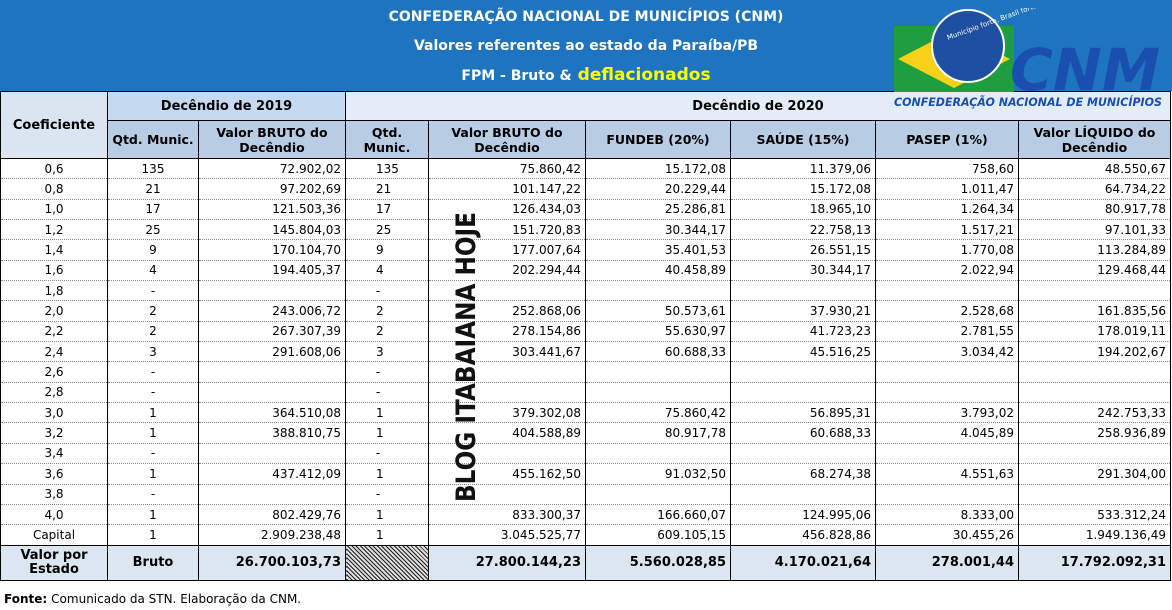 This screenshot has width=1172, height=610. I want to click on row: 3,4- -, so click(585, 454).